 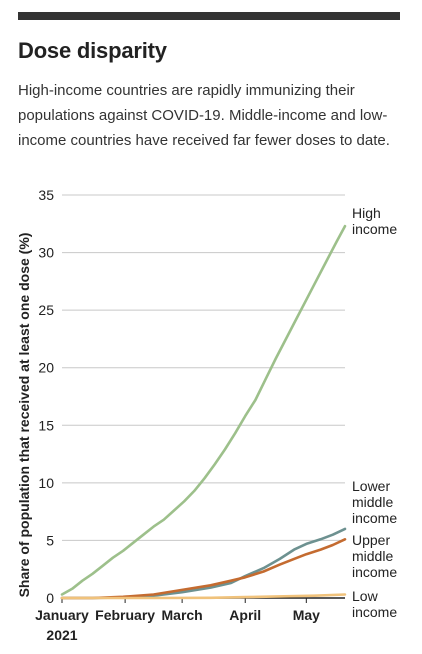 What do you see at coordinates (62, 615) in the screenshot?
I see `x-tick-label: January` at bounding box center [62, 615].